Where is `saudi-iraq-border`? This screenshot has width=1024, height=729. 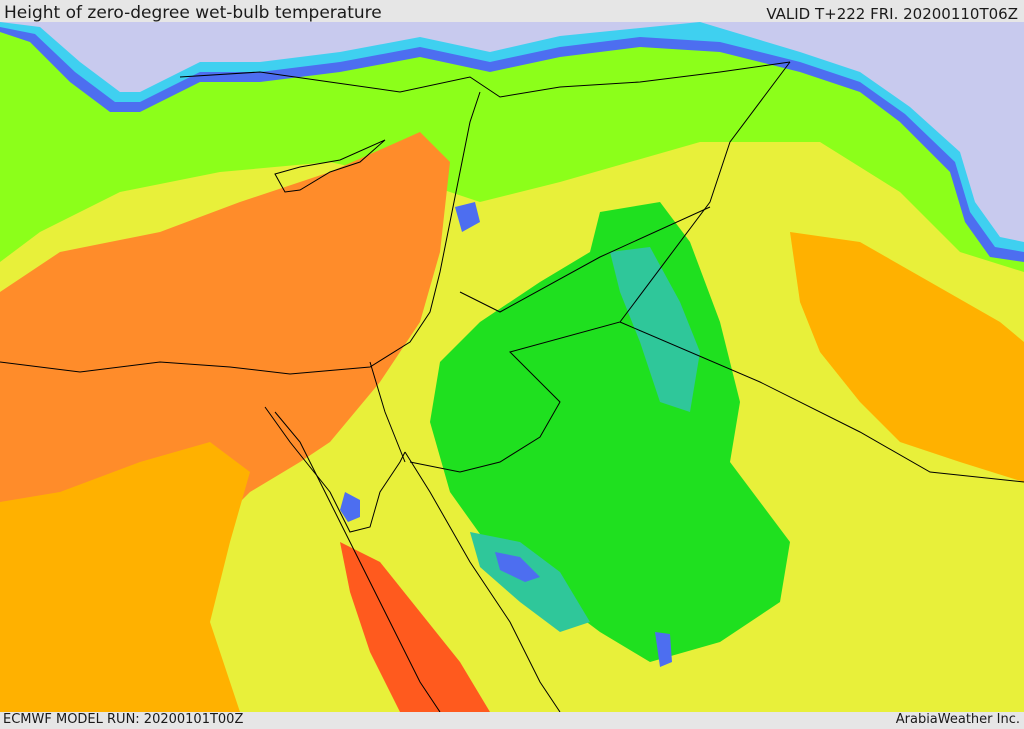 saudi-iraq-border is located at coordinates (821, 402).